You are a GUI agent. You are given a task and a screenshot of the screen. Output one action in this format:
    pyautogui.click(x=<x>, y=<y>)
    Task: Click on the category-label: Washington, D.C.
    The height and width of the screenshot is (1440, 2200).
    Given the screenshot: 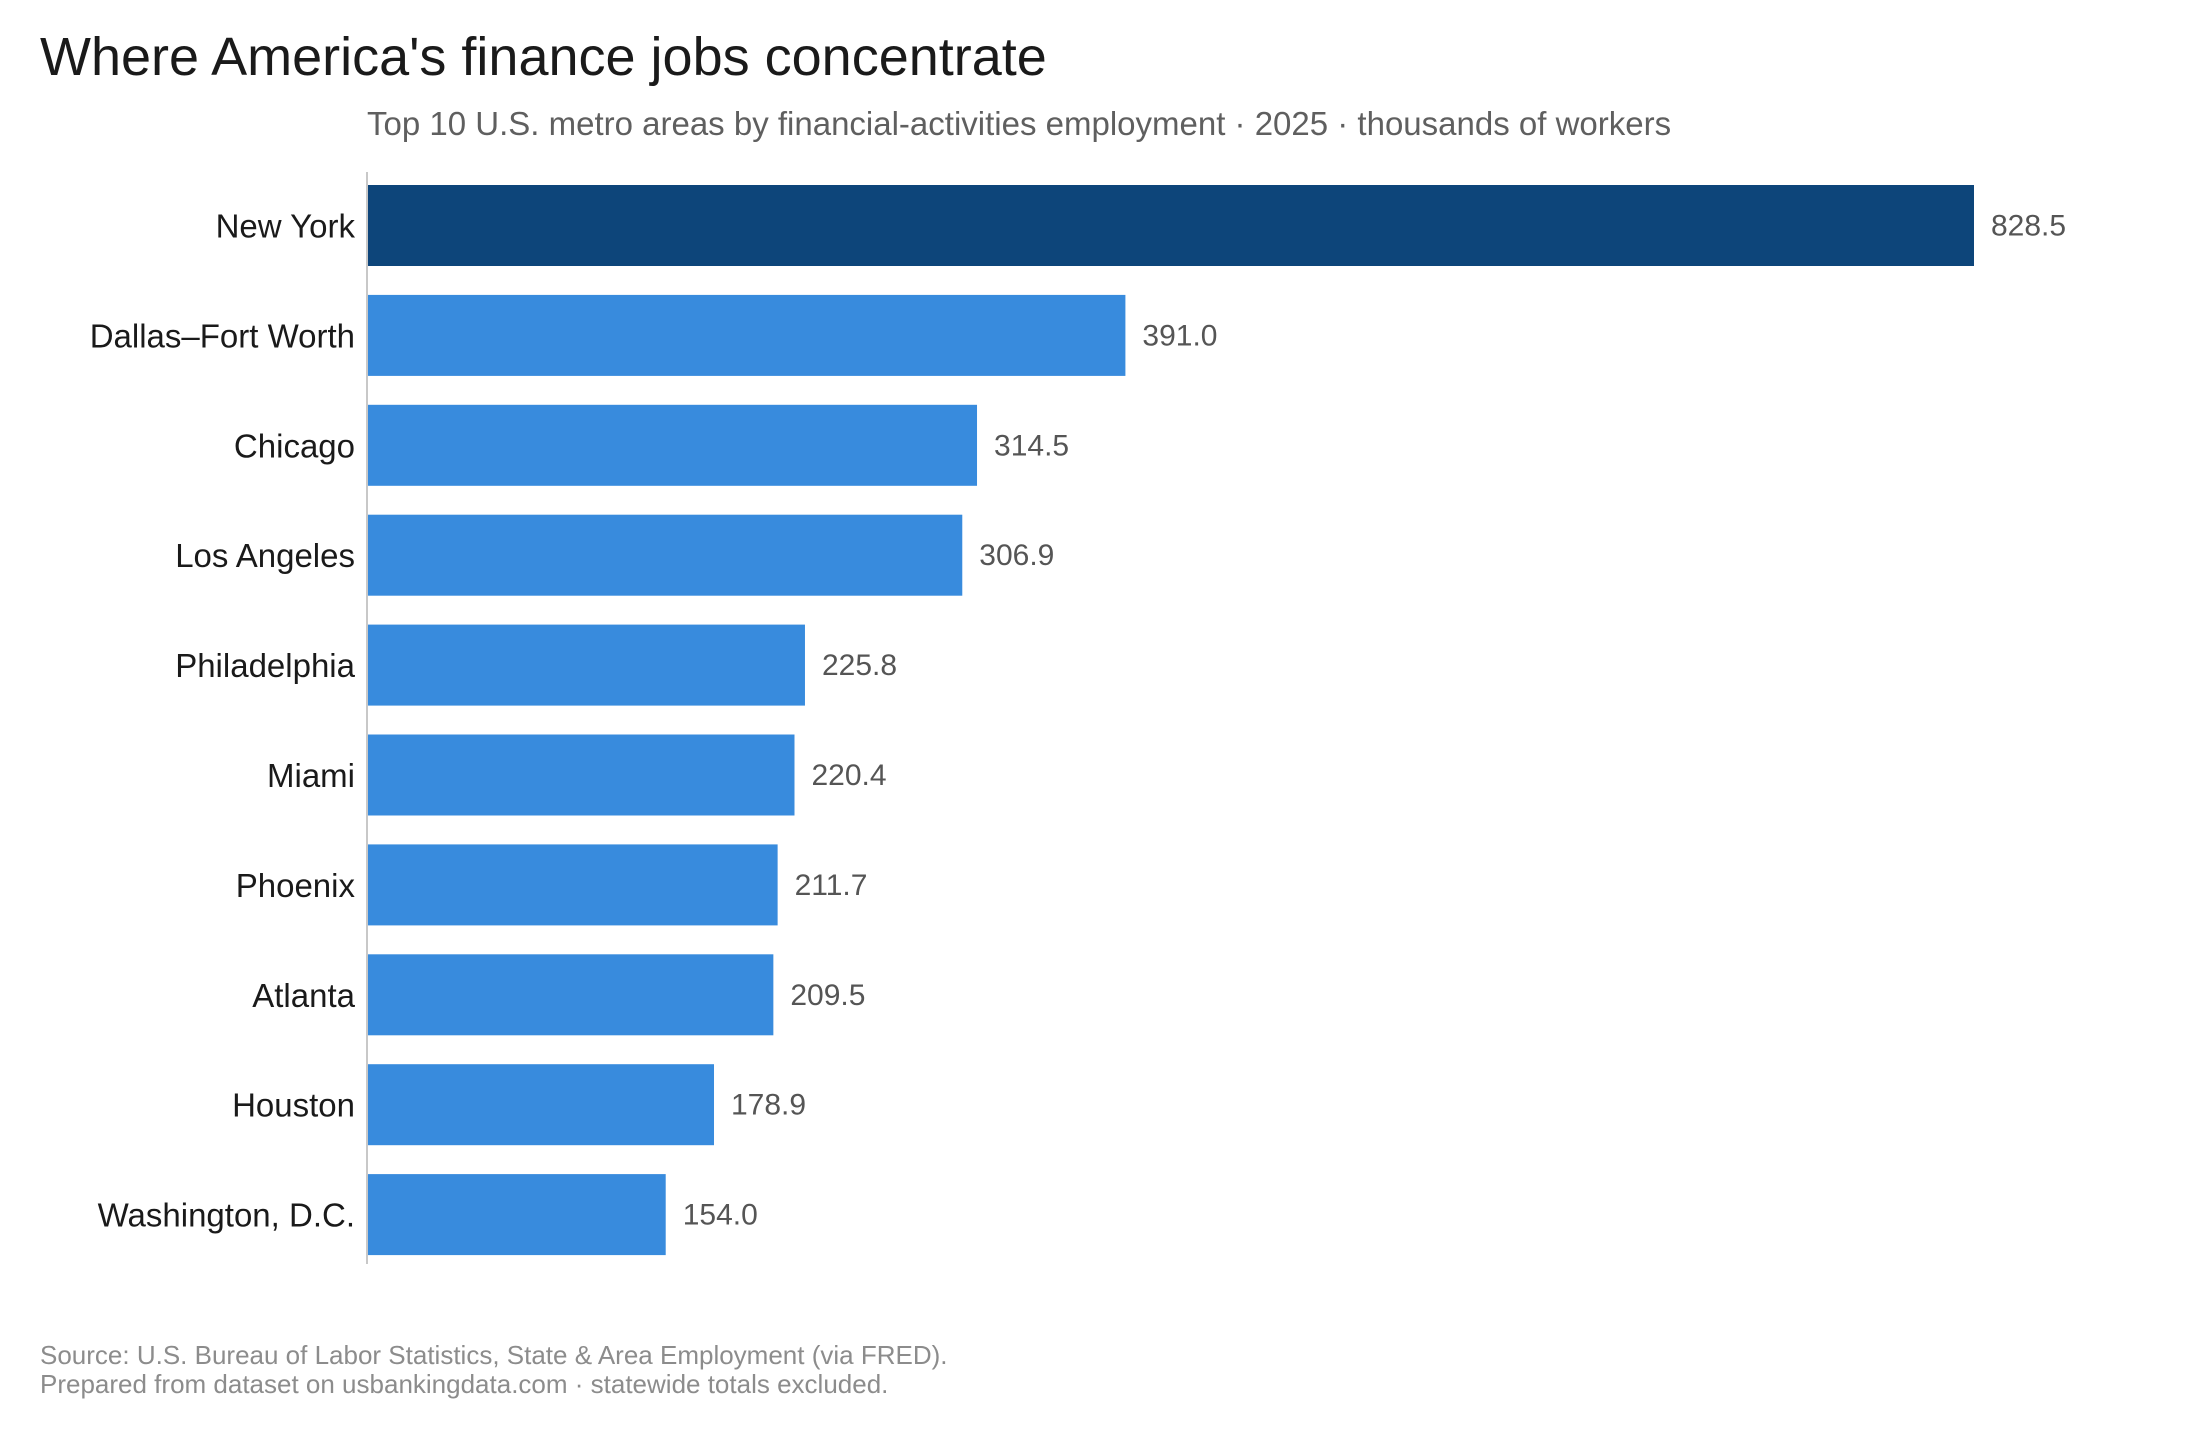 What is the action you would take?
    pyautogui.click(x=226, y=1215)
    